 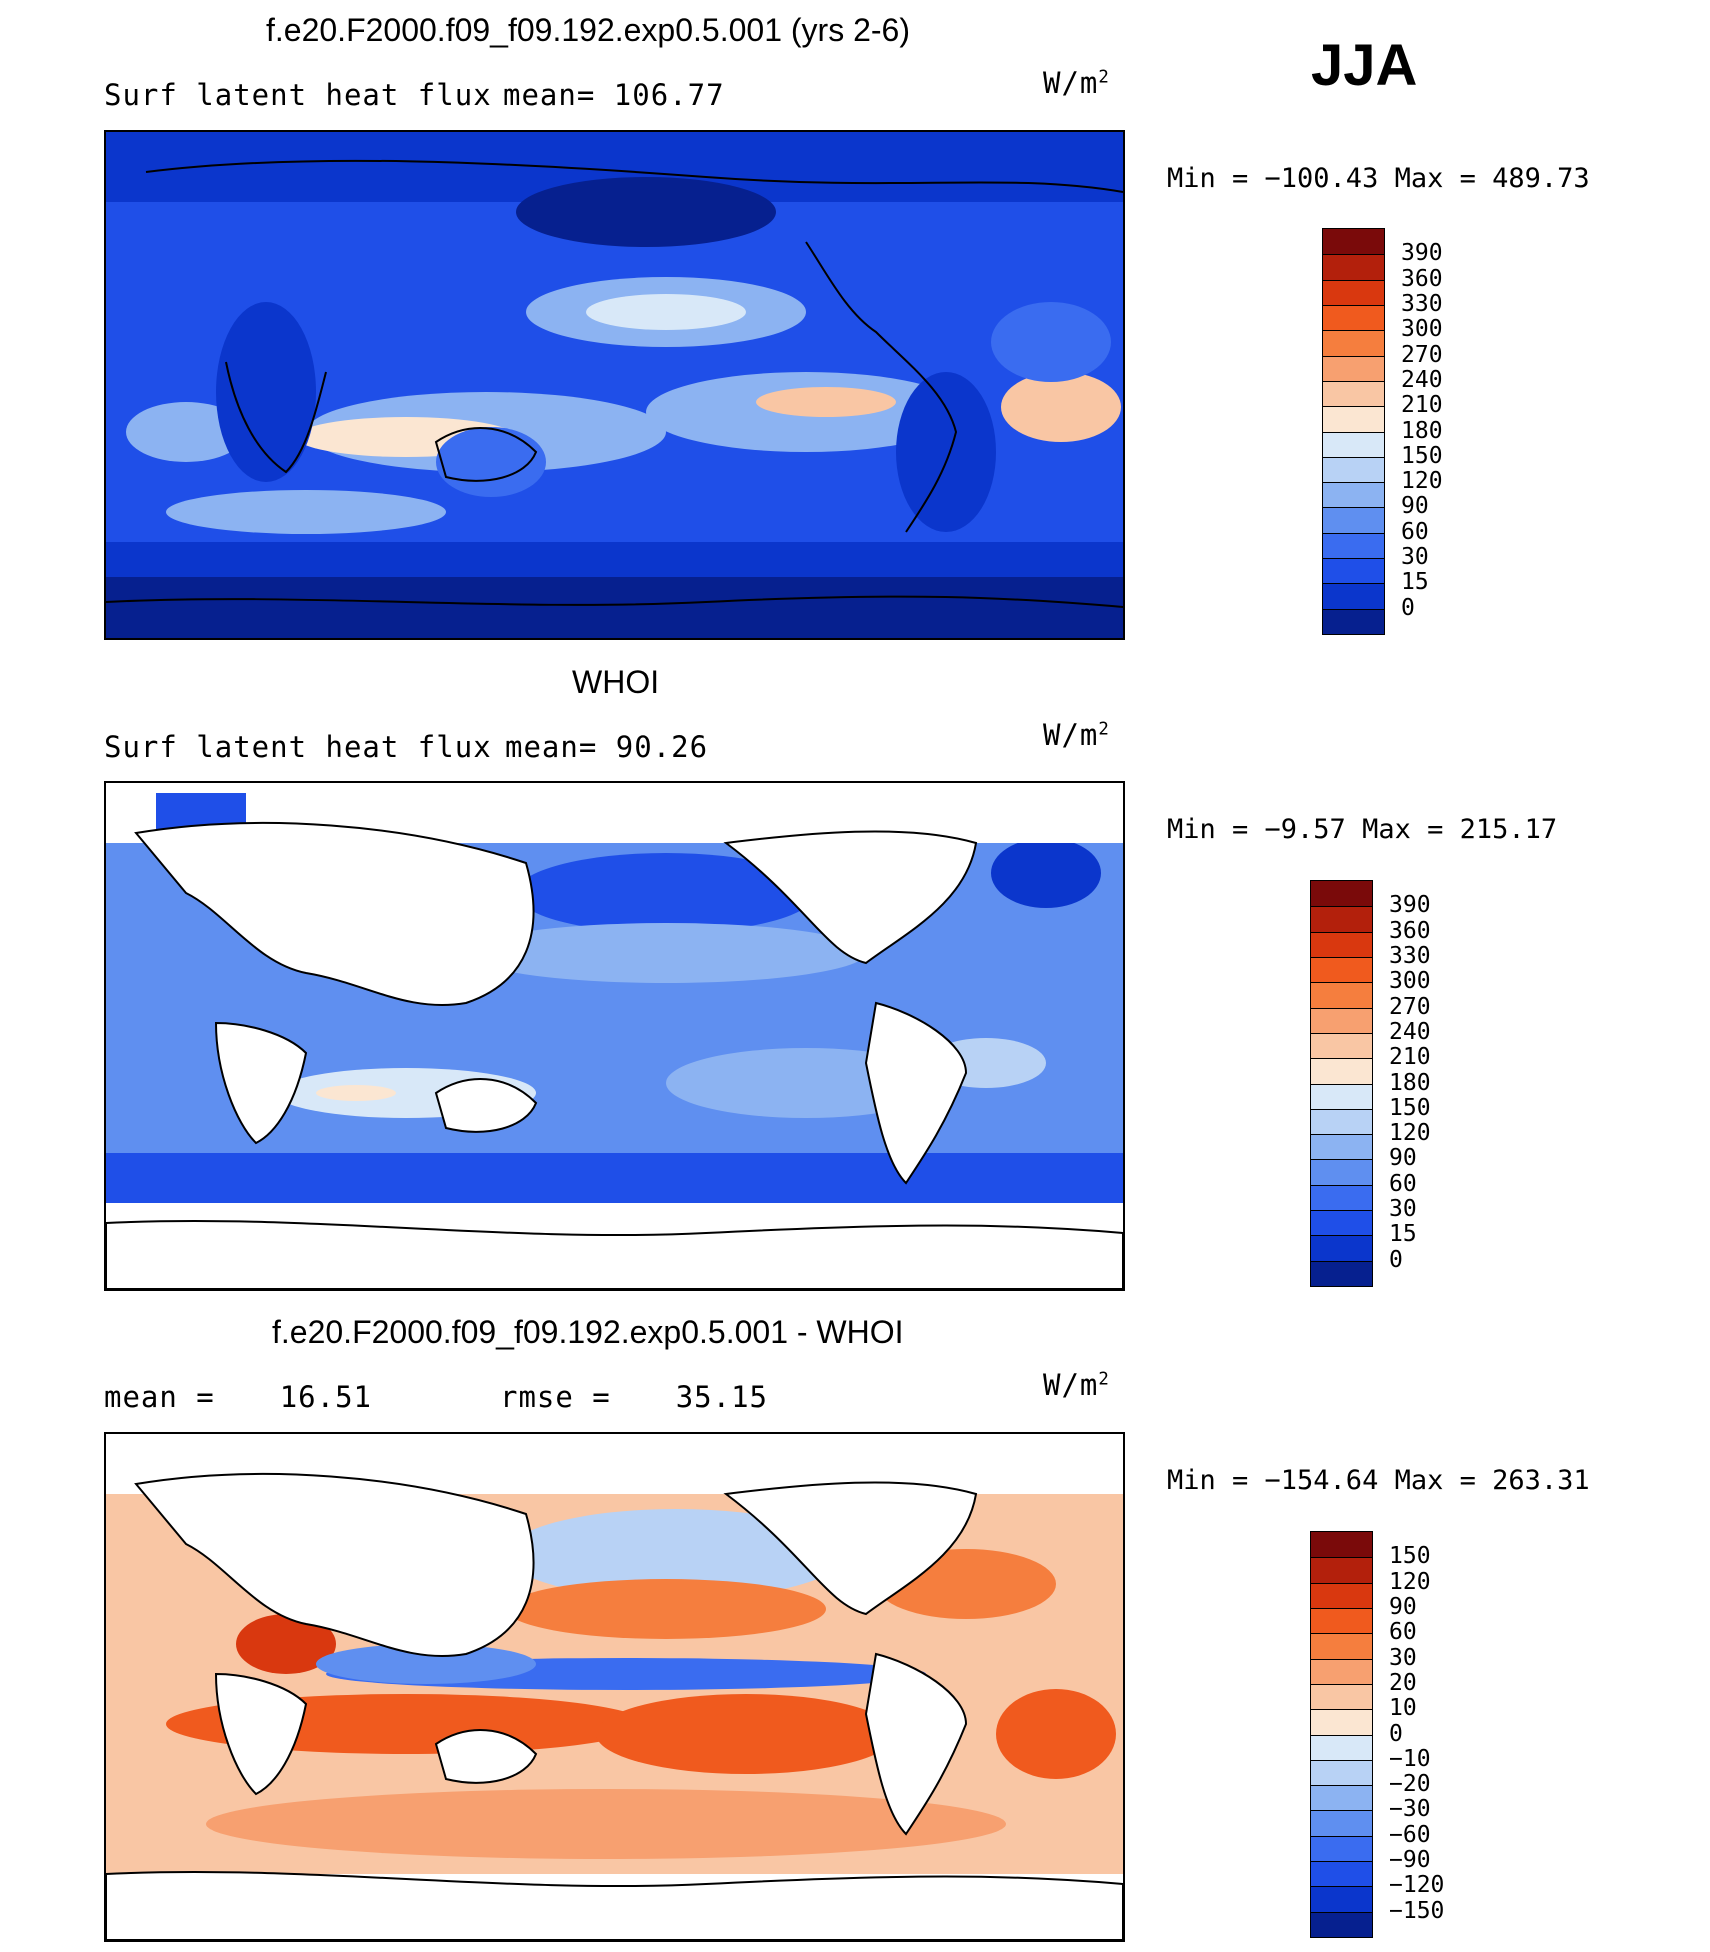 I want to click on panel-3-units: W/m2, so click(x=1076, y=1385).